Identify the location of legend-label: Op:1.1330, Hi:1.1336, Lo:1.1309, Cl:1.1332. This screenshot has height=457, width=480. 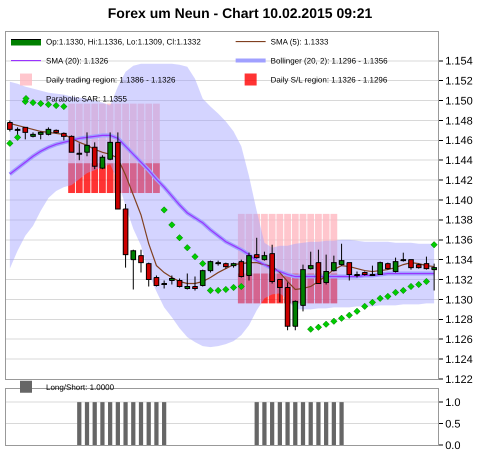
(124, 42).